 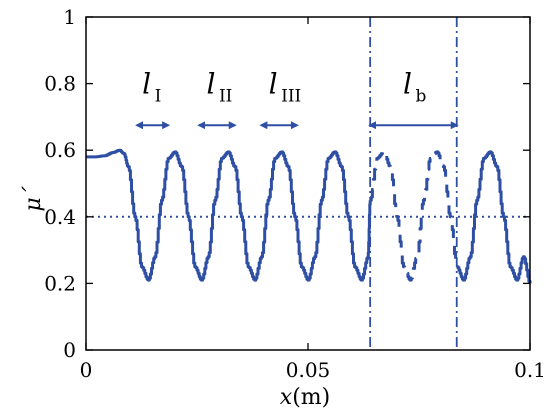 I want to click on x-tick-label: 0.1, so click(x=530, y=370).